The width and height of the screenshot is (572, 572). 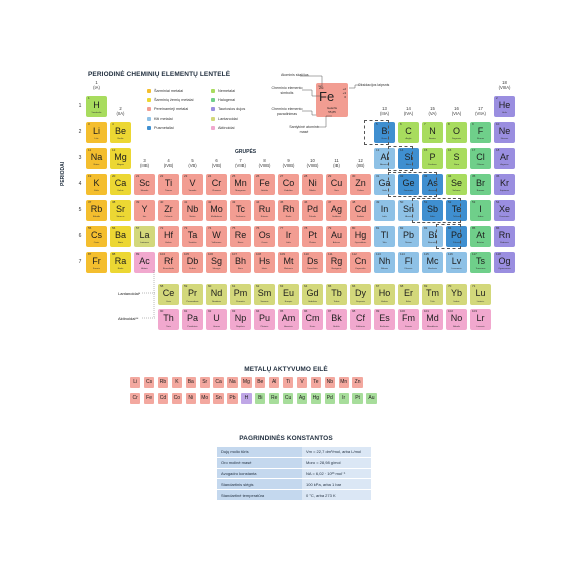 What do you see at coordinates (120, 234) in the screenshot?
I see `element-symbol: Ba` at bounding box center [120, 234].